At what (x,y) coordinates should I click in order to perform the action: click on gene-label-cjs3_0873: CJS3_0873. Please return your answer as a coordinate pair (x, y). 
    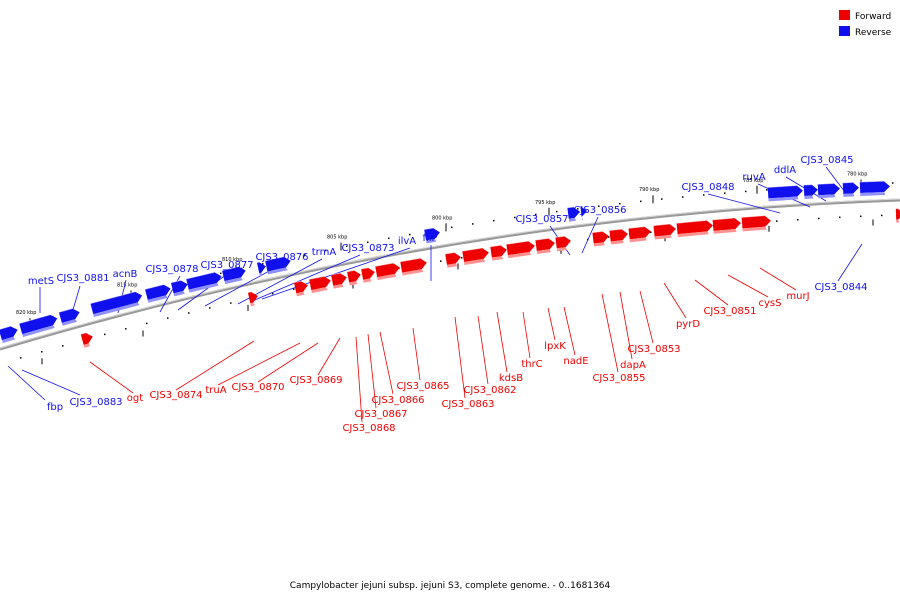
    Looking at the image, I should click on (367, 248).